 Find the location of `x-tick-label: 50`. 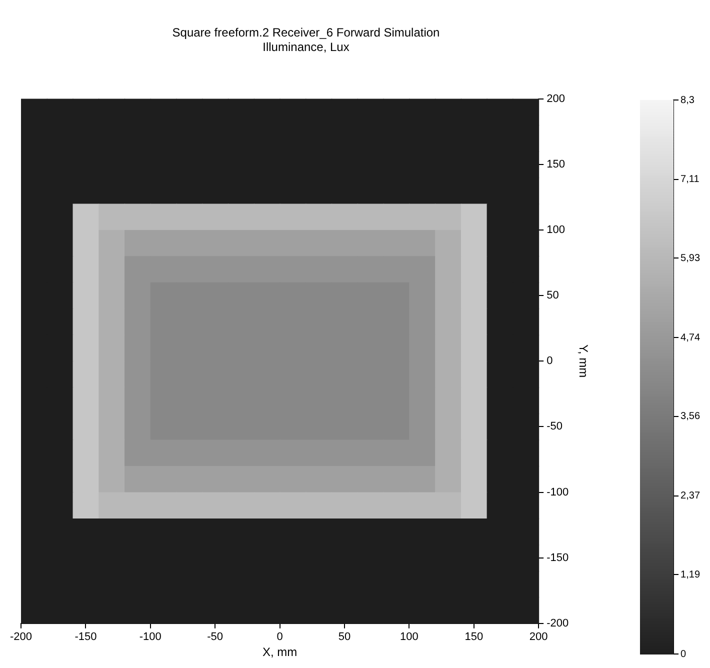

x-tick-label: 50 is located at coordinates (344, 637).